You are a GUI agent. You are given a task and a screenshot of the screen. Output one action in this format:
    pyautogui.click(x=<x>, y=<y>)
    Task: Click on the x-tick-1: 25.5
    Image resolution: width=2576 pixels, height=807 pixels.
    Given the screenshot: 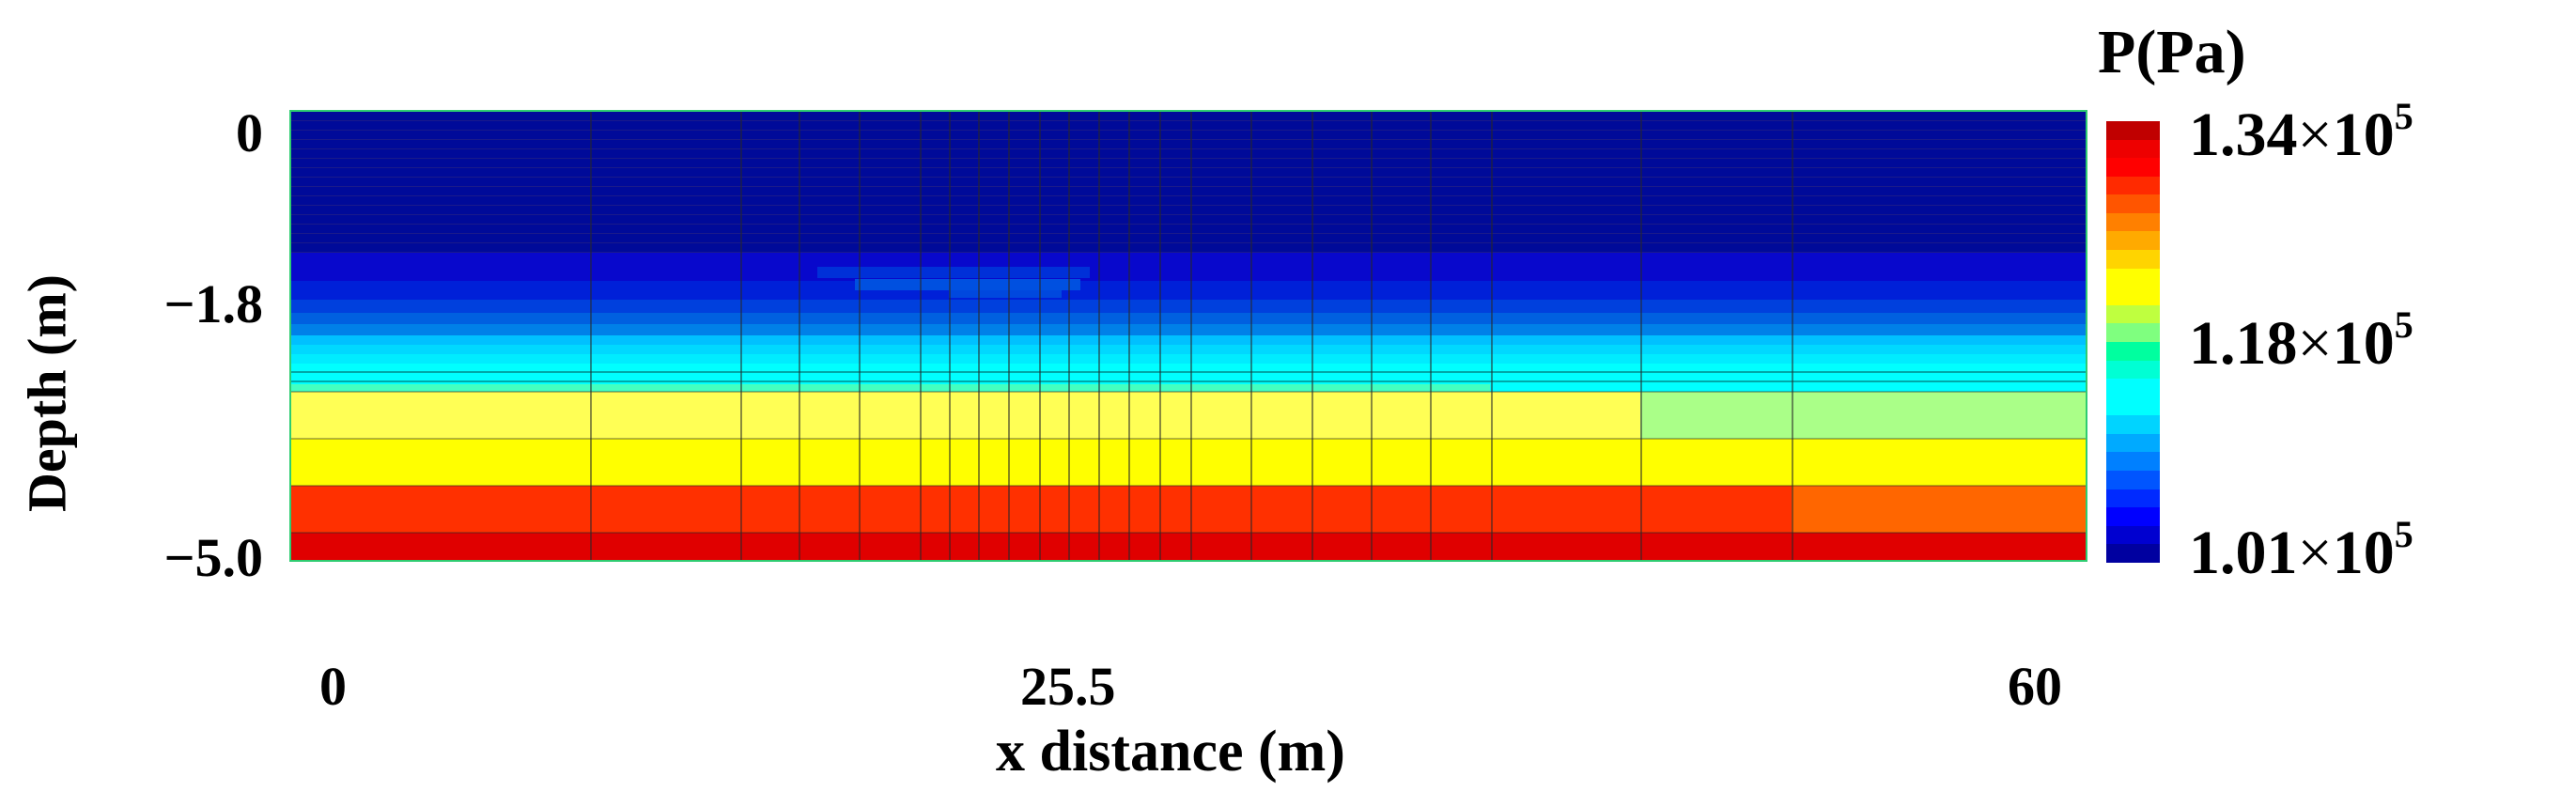 What is the action you would take?
    pyautogui.click(x=1068, y=686)
    